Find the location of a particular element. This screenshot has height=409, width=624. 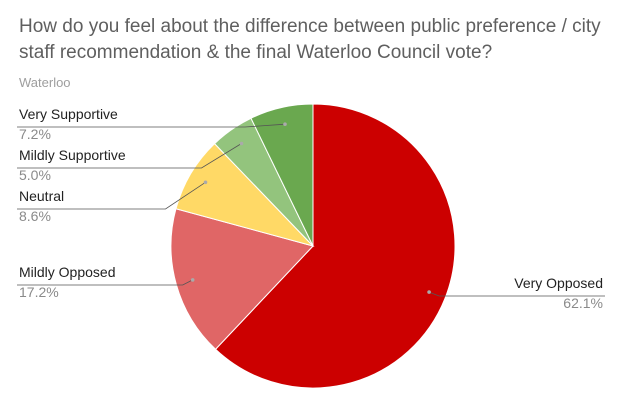

slice-label: Mildly Supportive is located at coordinates (72, 155).